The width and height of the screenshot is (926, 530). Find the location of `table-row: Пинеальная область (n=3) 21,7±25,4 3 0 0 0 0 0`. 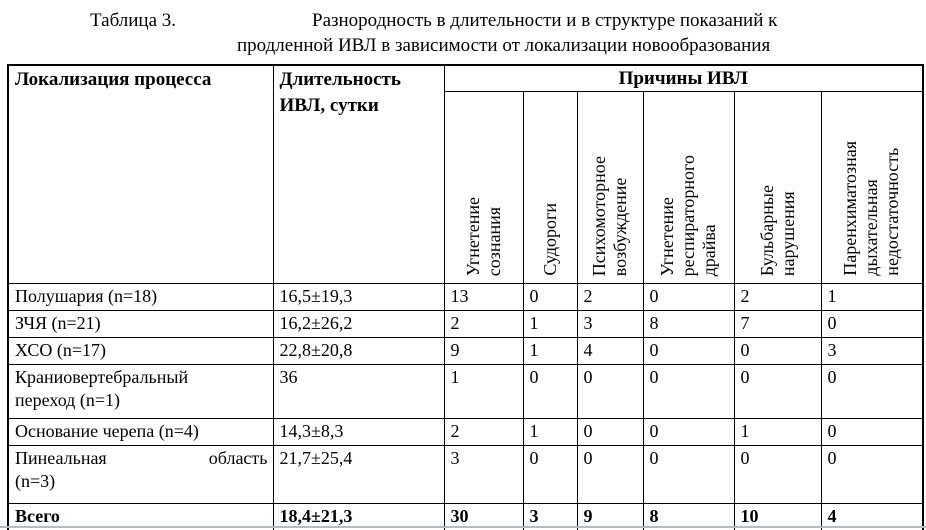

table-row: Пинеальная область (n=3) 21,7±25,4 3 0 0 0 0 0 is located at coordinates (465, 474).